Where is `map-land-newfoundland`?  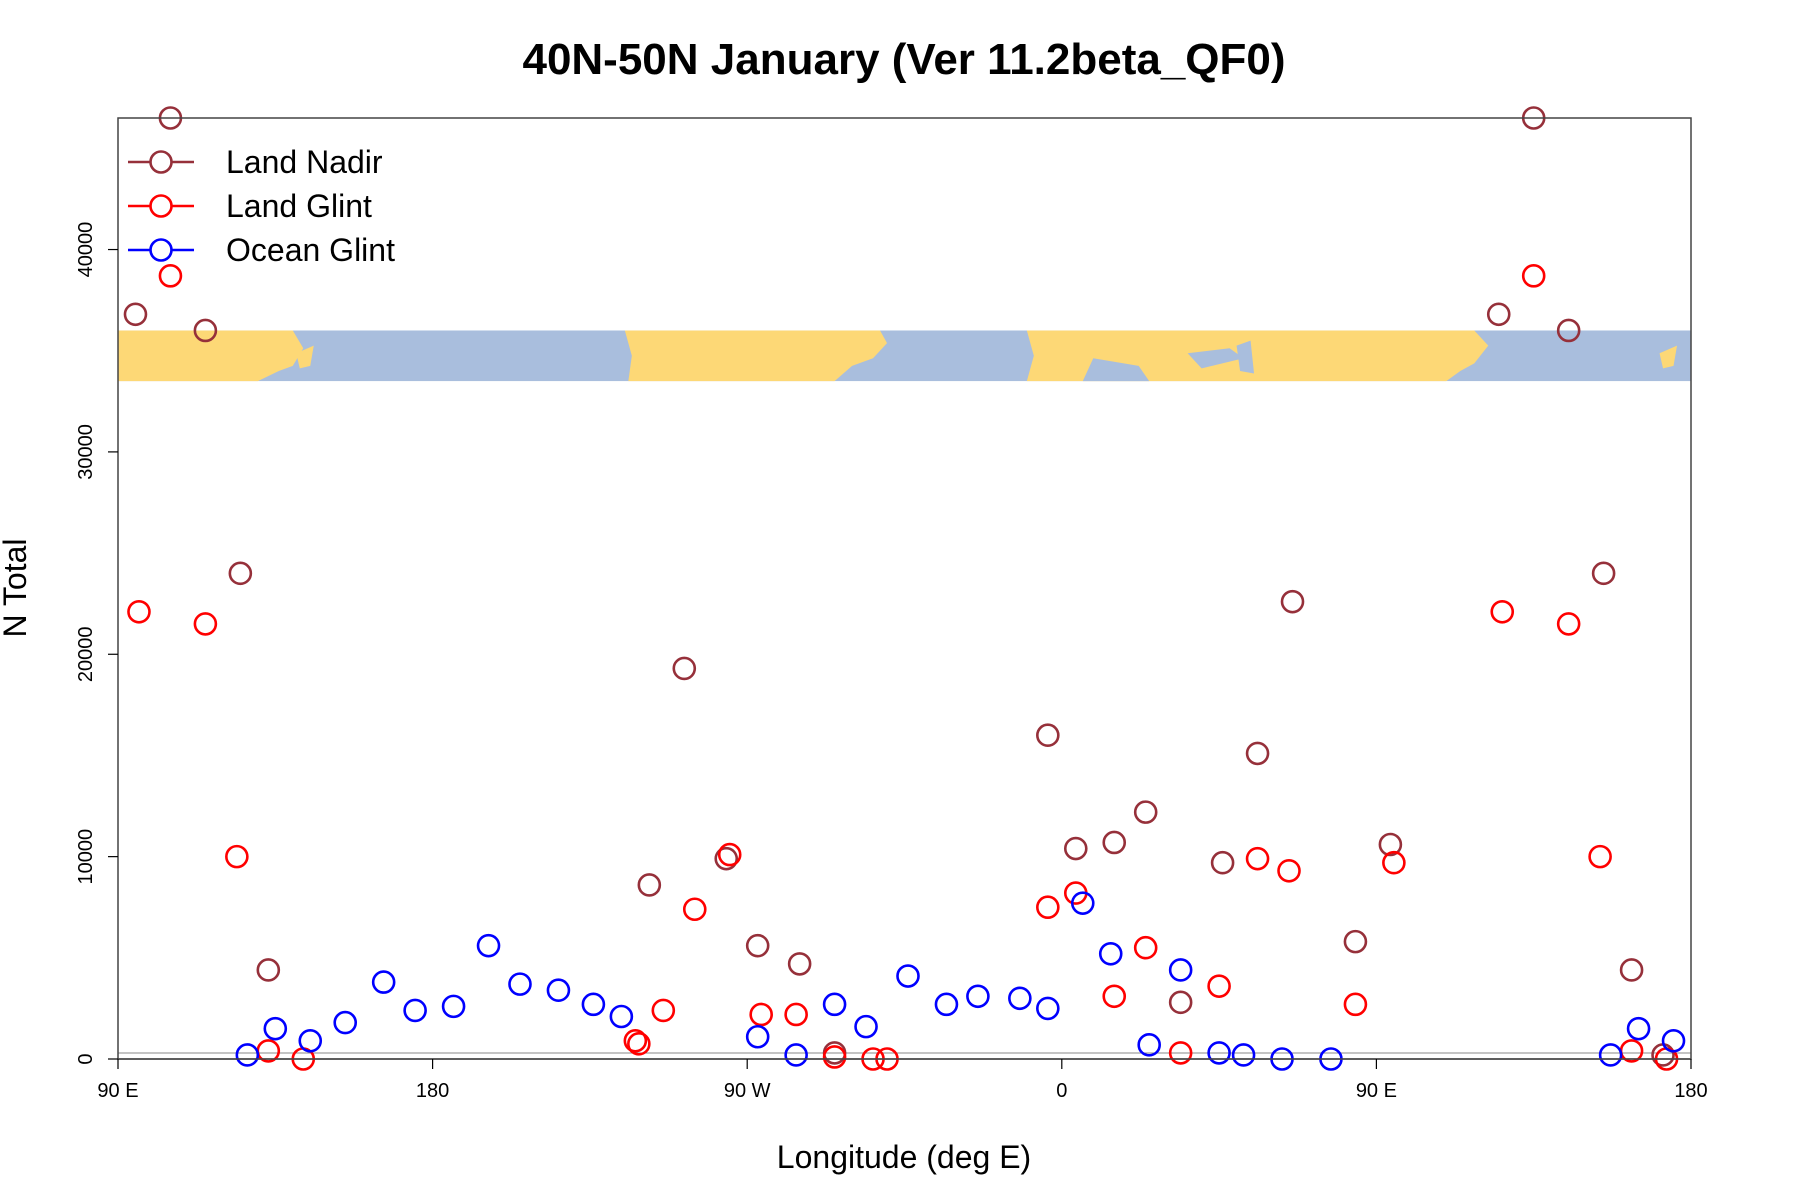
map-land-newfoundland is located at coordinates (863, 343).